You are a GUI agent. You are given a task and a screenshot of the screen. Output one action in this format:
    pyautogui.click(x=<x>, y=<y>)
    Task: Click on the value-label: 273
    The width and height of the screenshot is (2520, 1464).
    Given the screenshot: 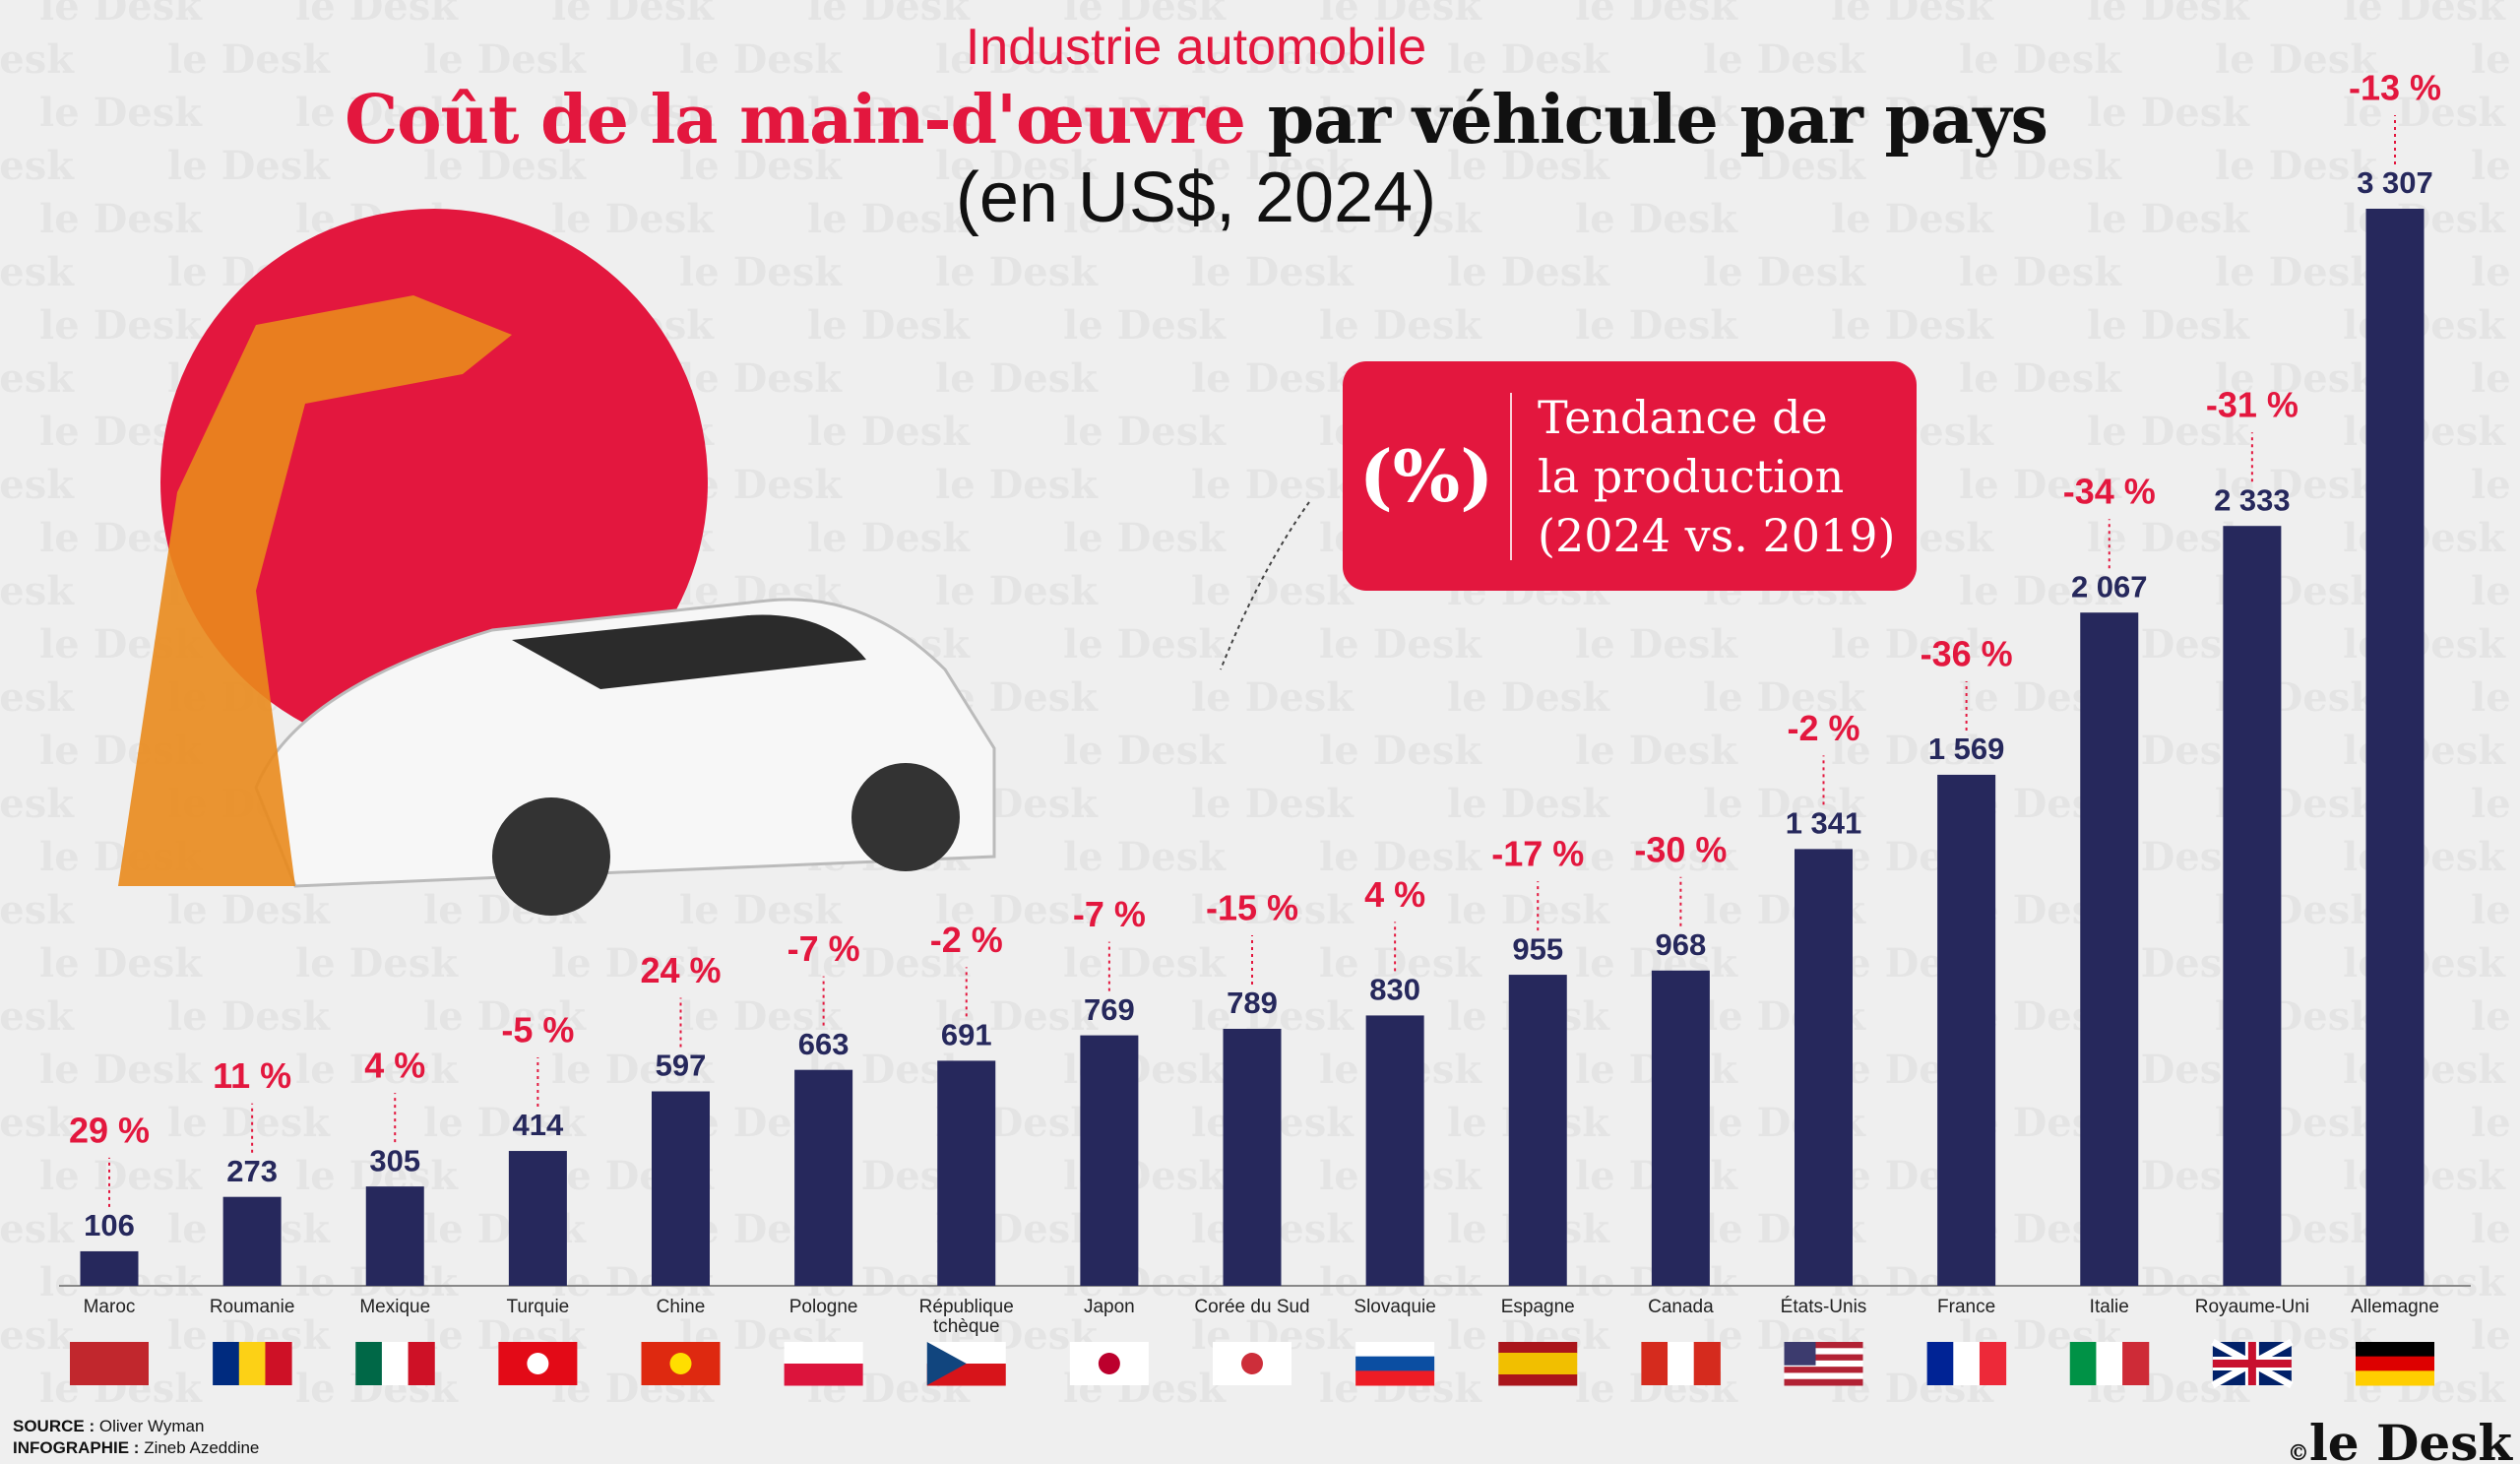 What is the action you would take?
    pyautogui.click(x=252, y=1171)
    